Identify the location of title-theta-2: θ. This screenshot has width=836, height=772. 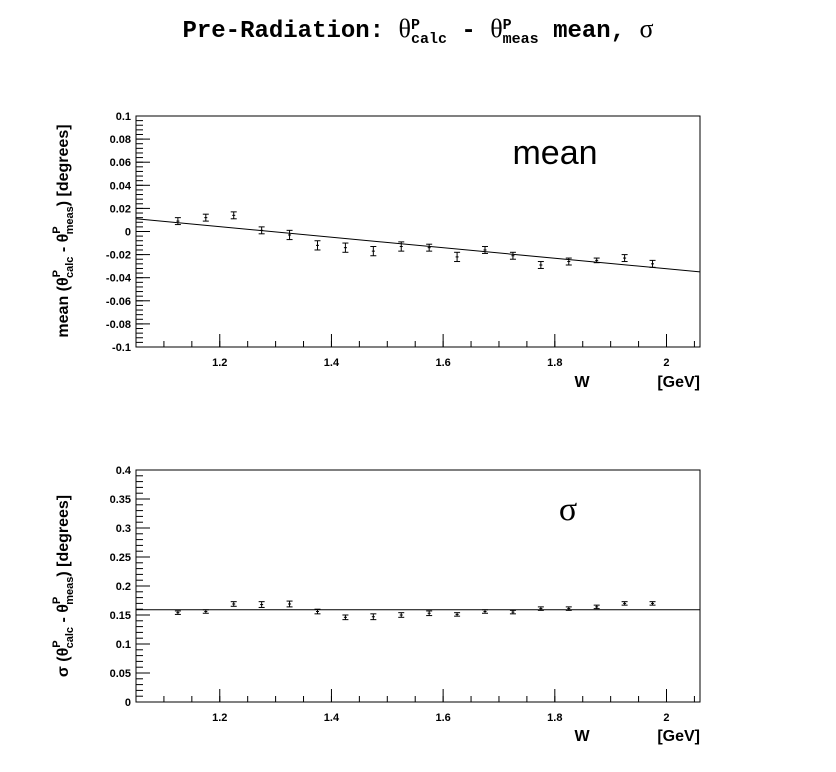
(496, 28).